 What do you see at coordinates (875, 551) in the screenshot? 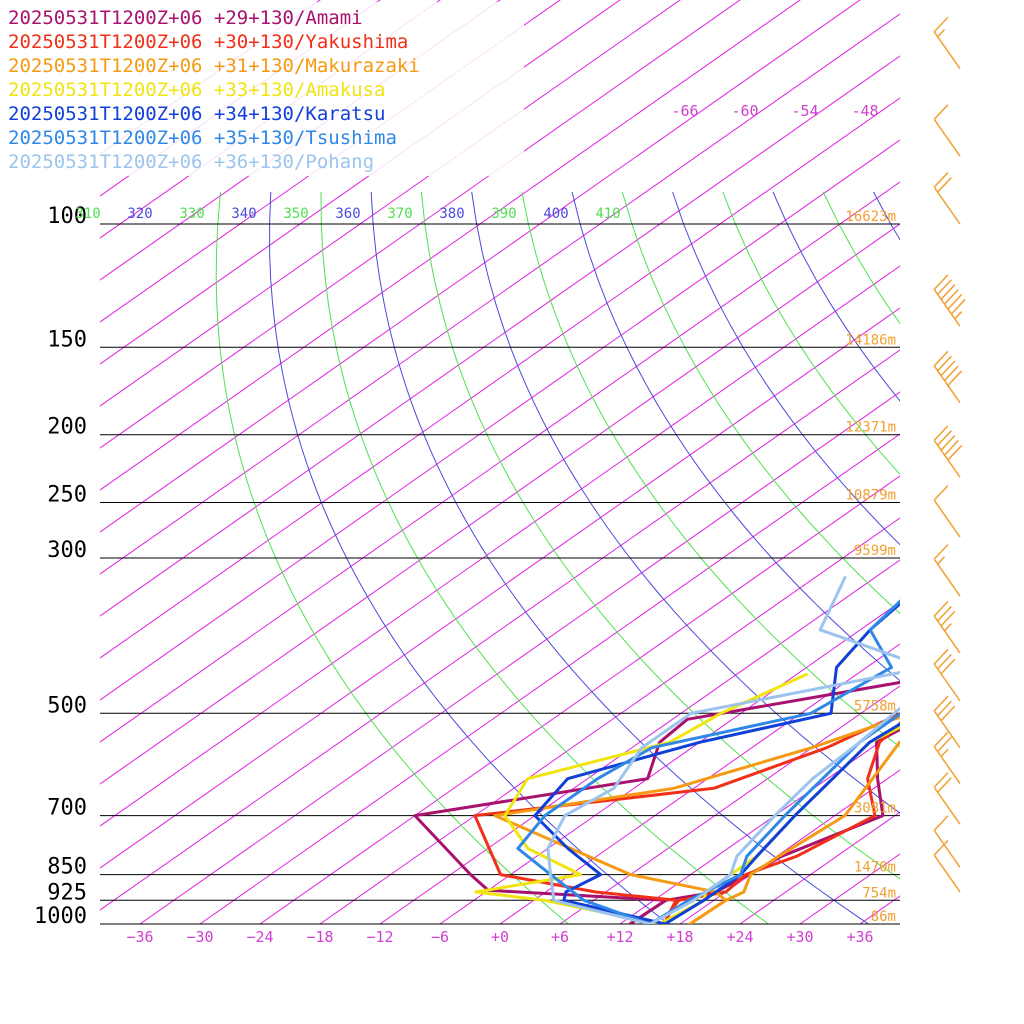
I see `height-label: 9599m` at bounding box center [875, 551].